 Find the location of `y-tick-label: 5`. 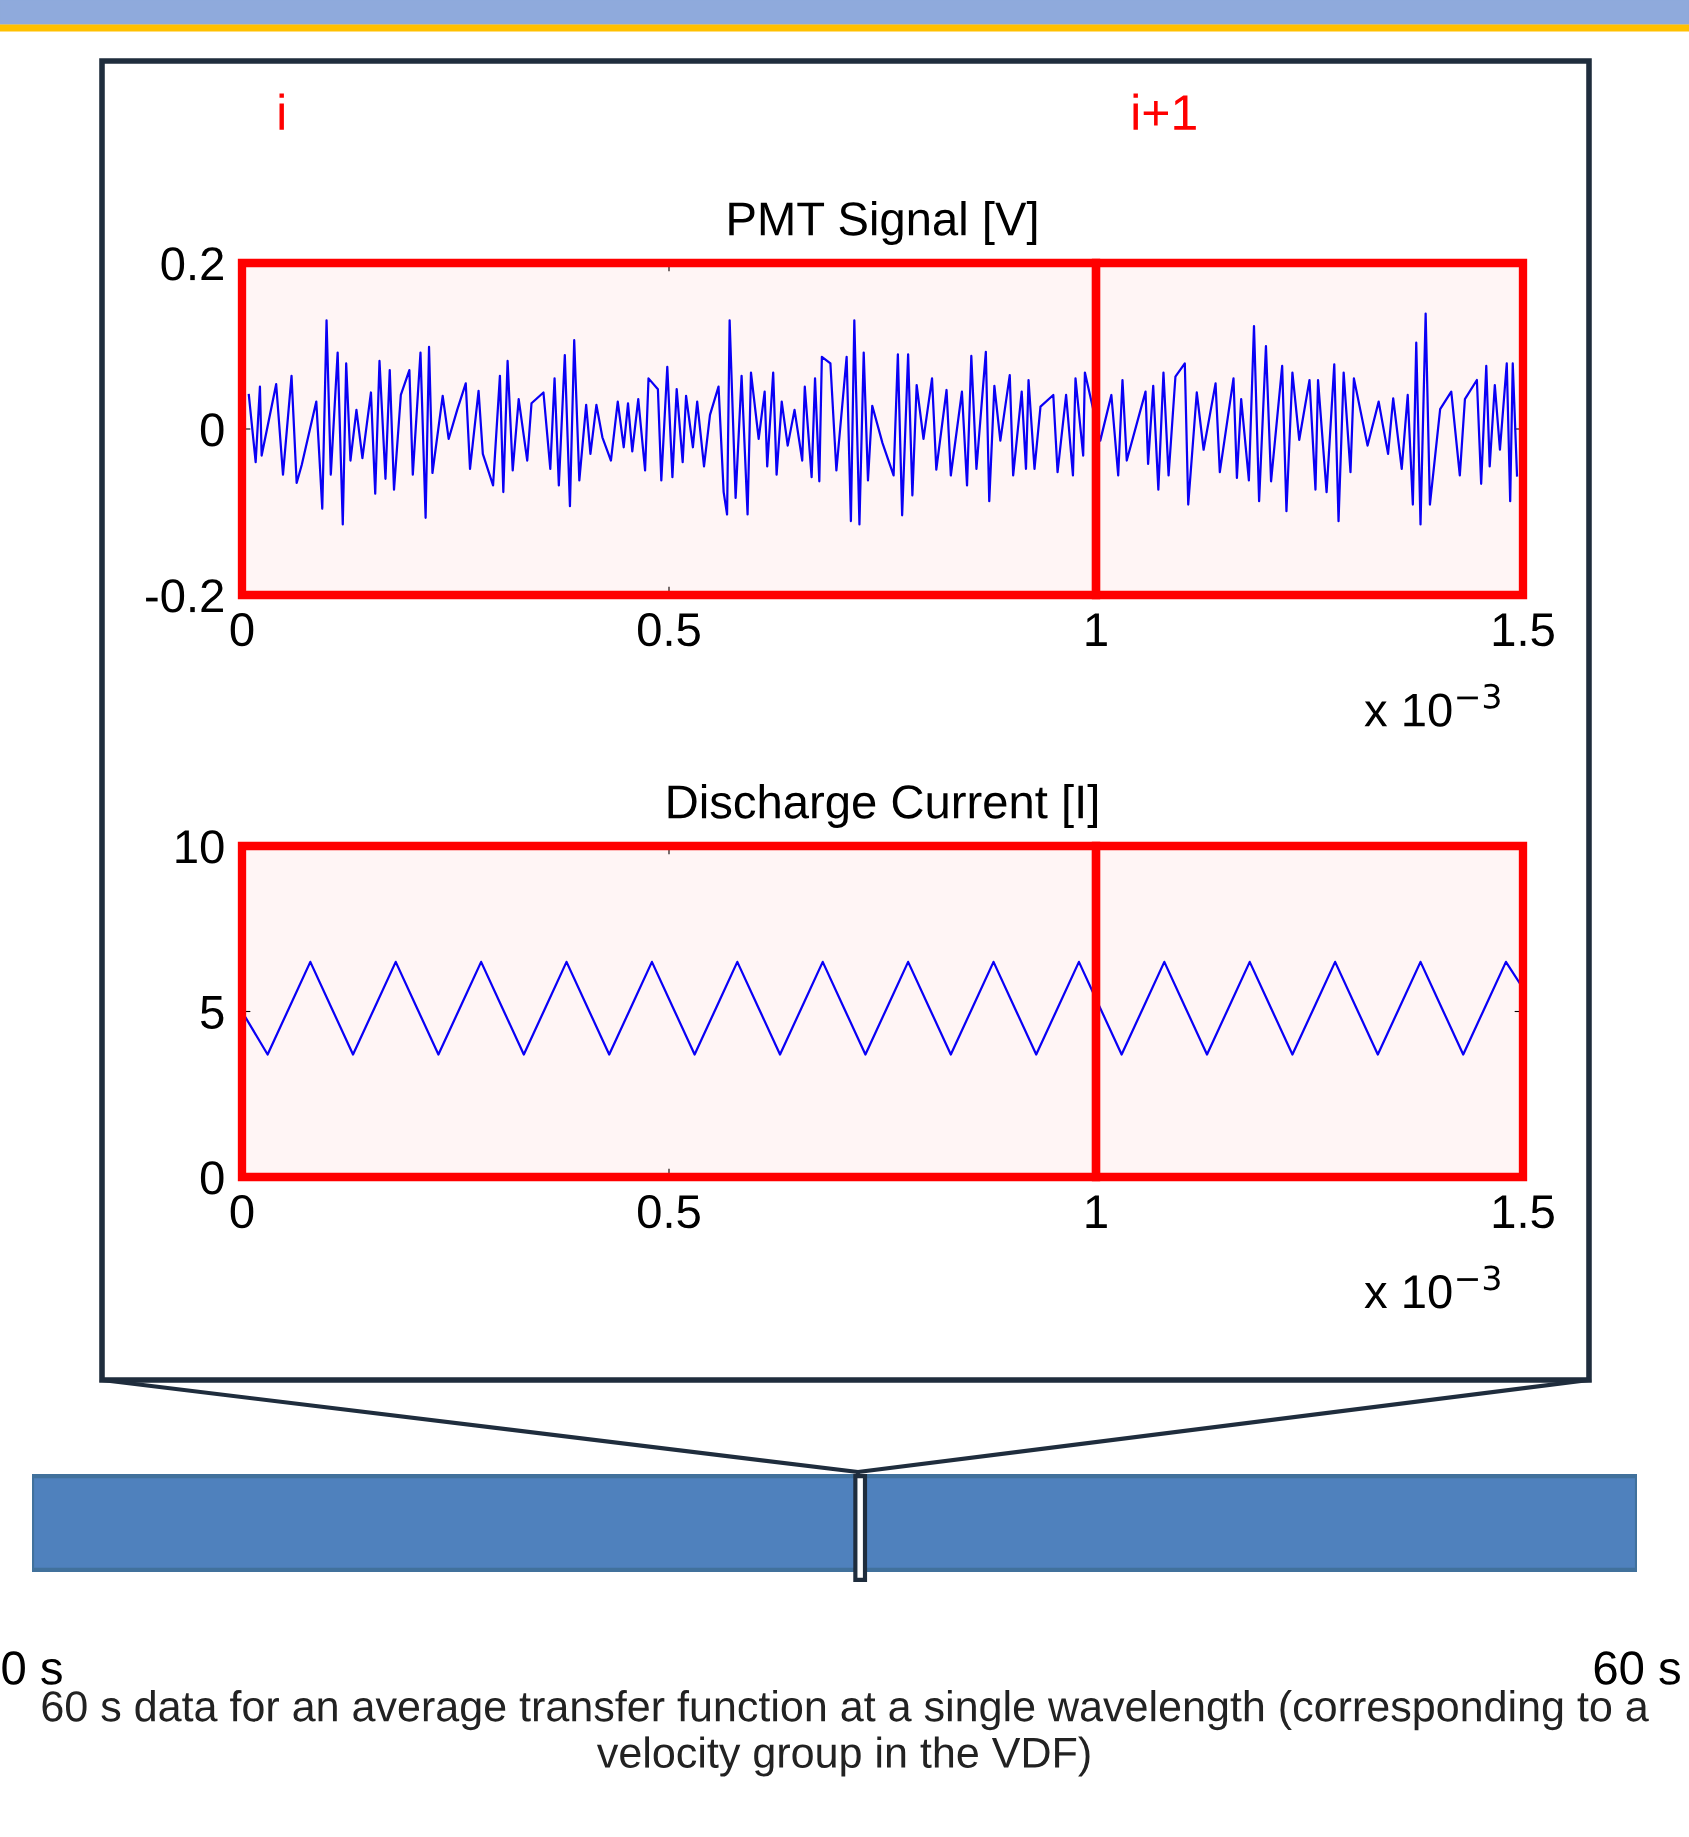

y-tick-label: 5 is located at coordinates (212, 1013).